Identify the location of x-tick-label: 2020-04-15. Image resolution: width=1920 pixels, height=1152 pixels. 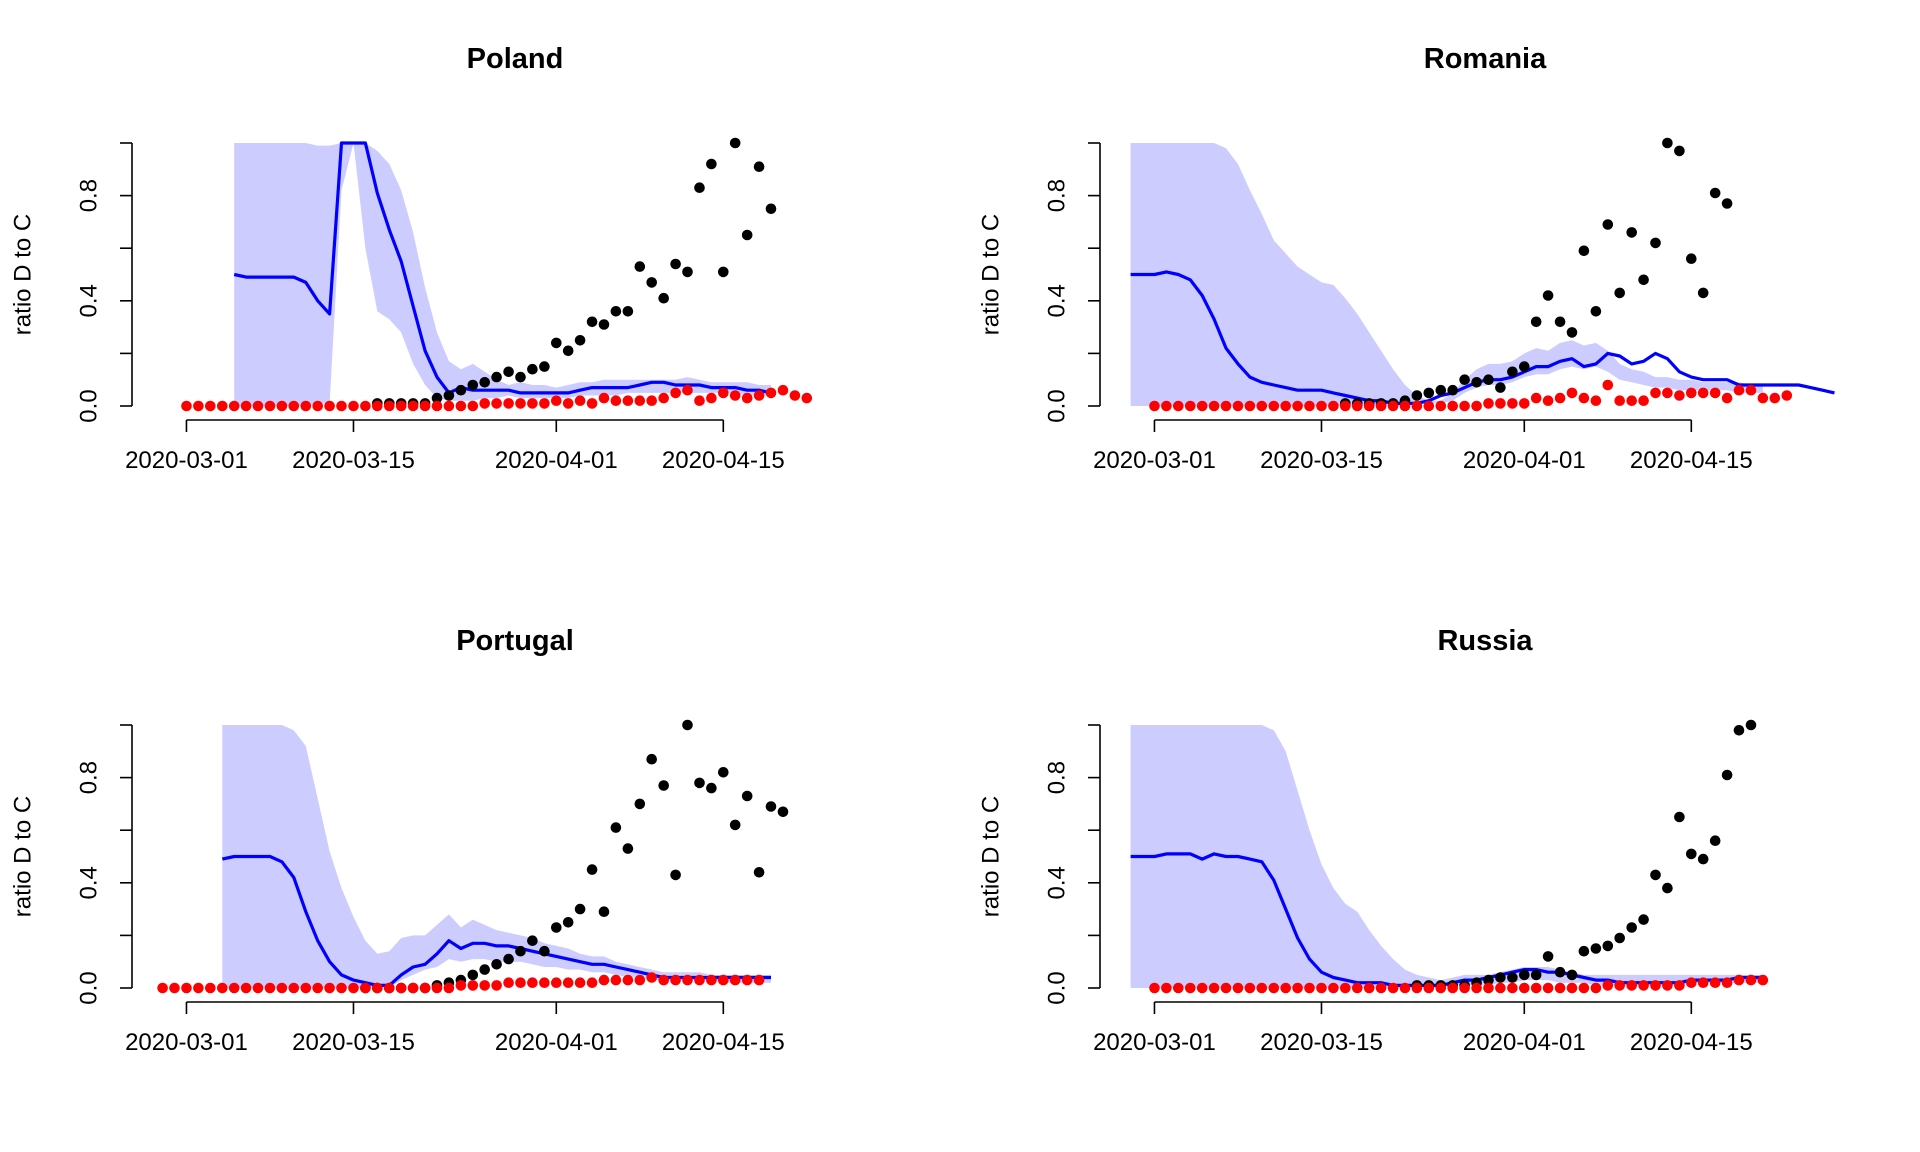
(723, 460).